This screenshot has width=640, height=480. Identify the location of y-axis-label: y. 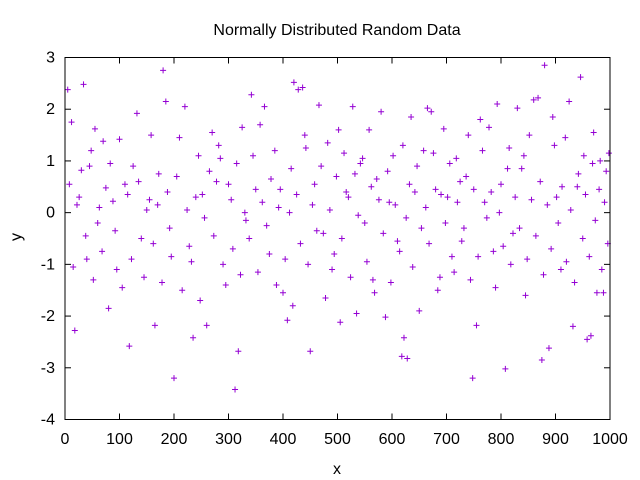
(16, 237).